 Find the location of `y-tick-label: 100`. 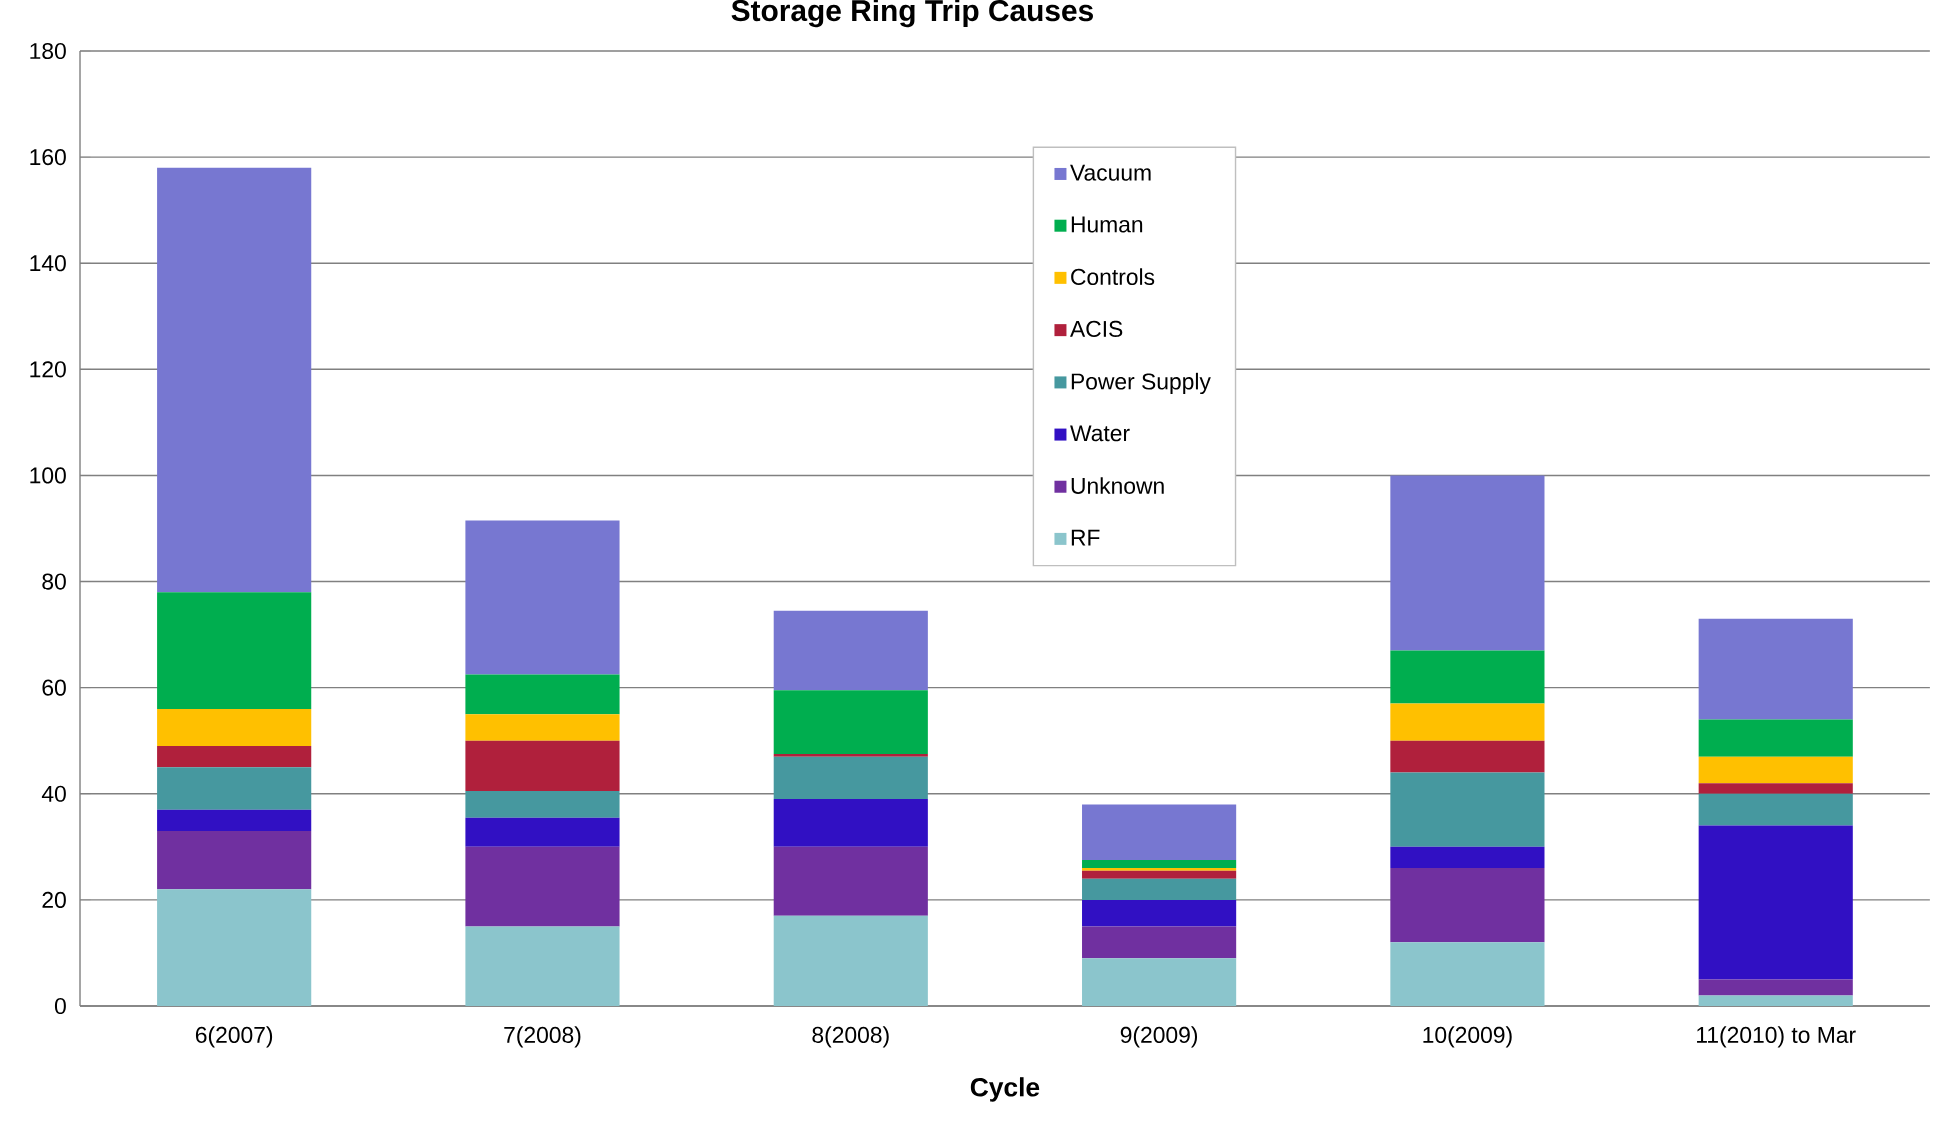

y-tick-label: 100 is located at coordinates (48, 475).